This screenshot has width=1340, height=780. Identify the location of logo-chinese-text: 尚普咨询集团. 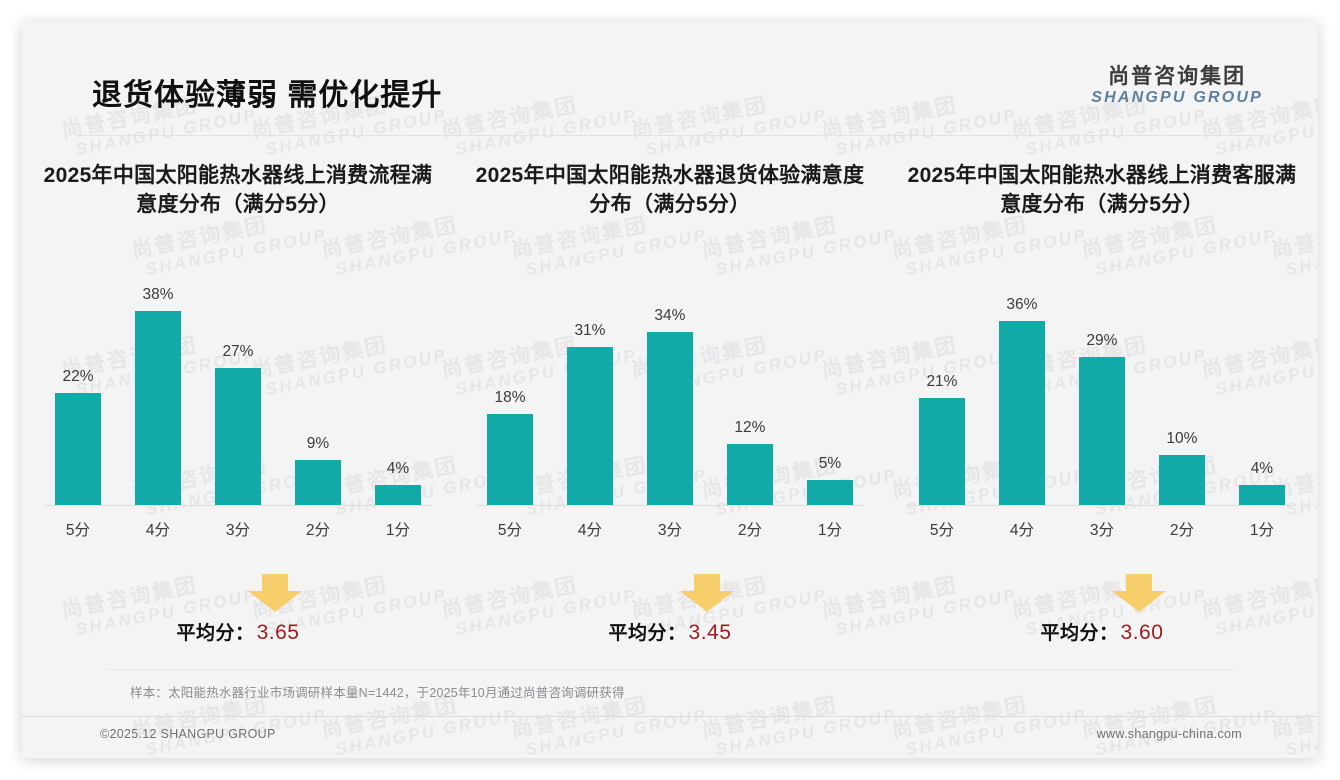
(1177, 76).